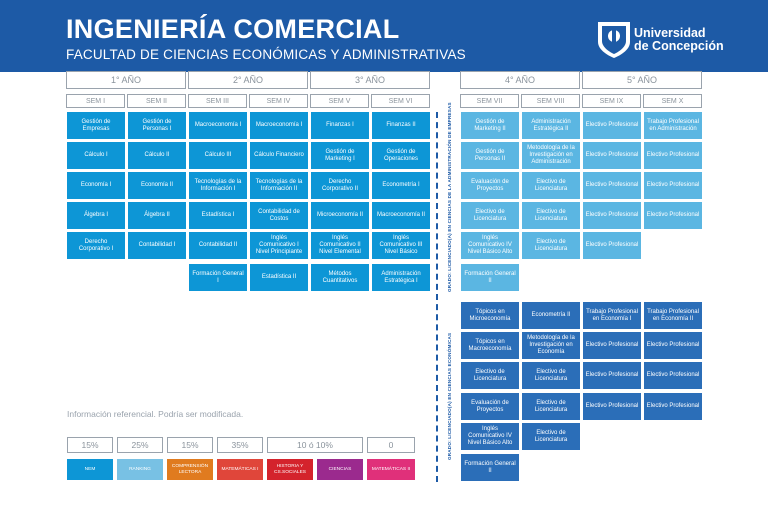  Describe the element at coordinates (279, 277) in the screenshot. I see `course-box: Estadística II` at that location.